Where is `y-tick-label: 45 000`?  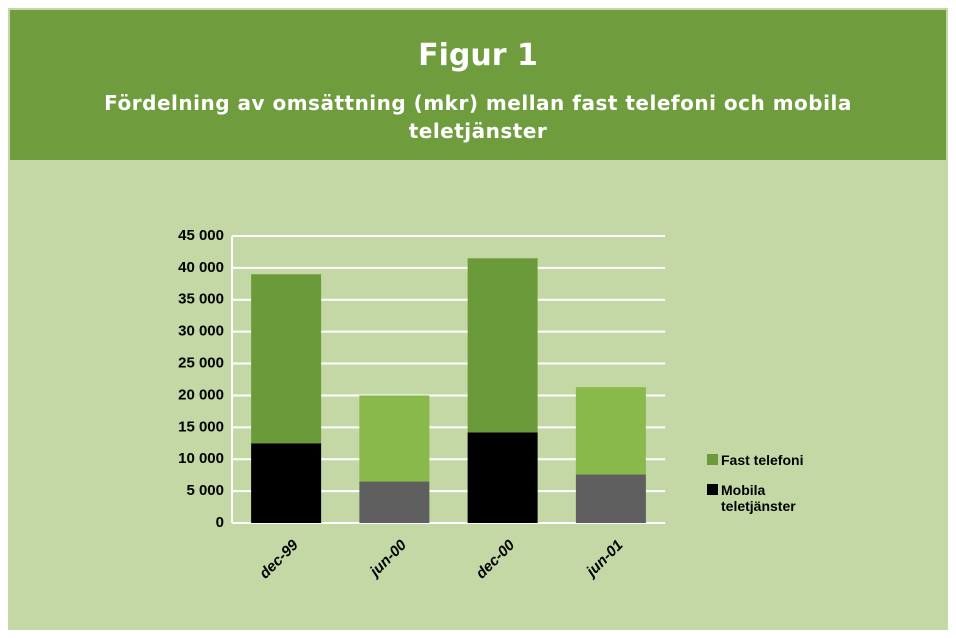
y-tick-label: 45 000 is located at coordinates (201, 235).